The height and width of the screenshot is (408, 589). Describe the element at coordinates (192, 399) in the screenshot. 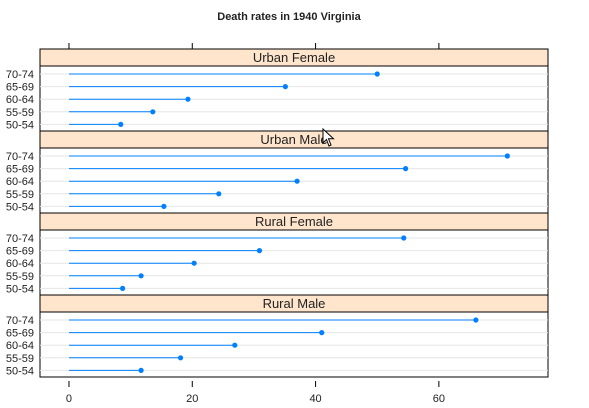

I see `x-tick-label: 20` at that location.